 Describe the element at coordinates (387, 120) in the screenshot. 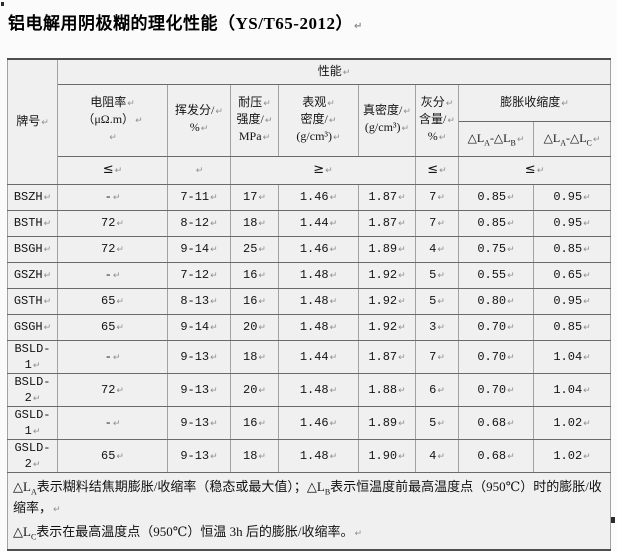

I see `column-header-true-density: 真密度/↵ (g/cm³)↵` at that location.